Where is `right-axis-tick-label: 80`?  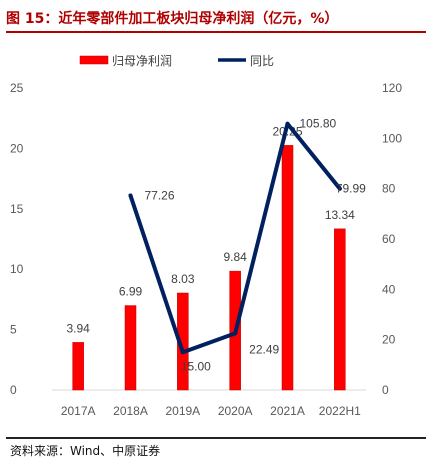 right-axis-tick-label: 80 is located at coordinates (389, 189).